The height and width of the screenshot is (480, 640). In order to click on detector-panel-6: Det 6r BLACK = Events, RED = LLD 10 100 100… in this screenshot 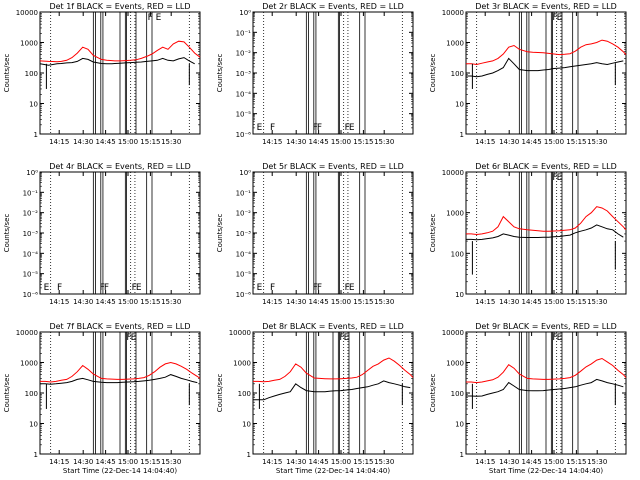, I will do `click(528, 234)`.